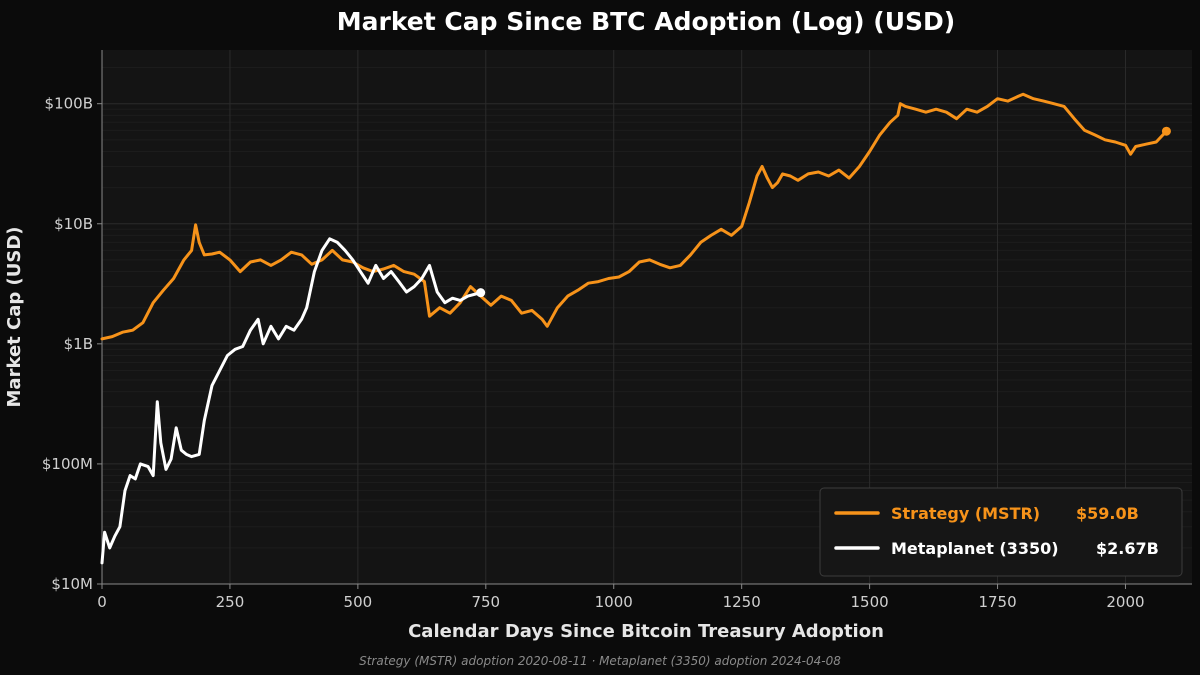 The image size is (1200, 675). I want to click on x-tick-label: 250, so click(230, 602).